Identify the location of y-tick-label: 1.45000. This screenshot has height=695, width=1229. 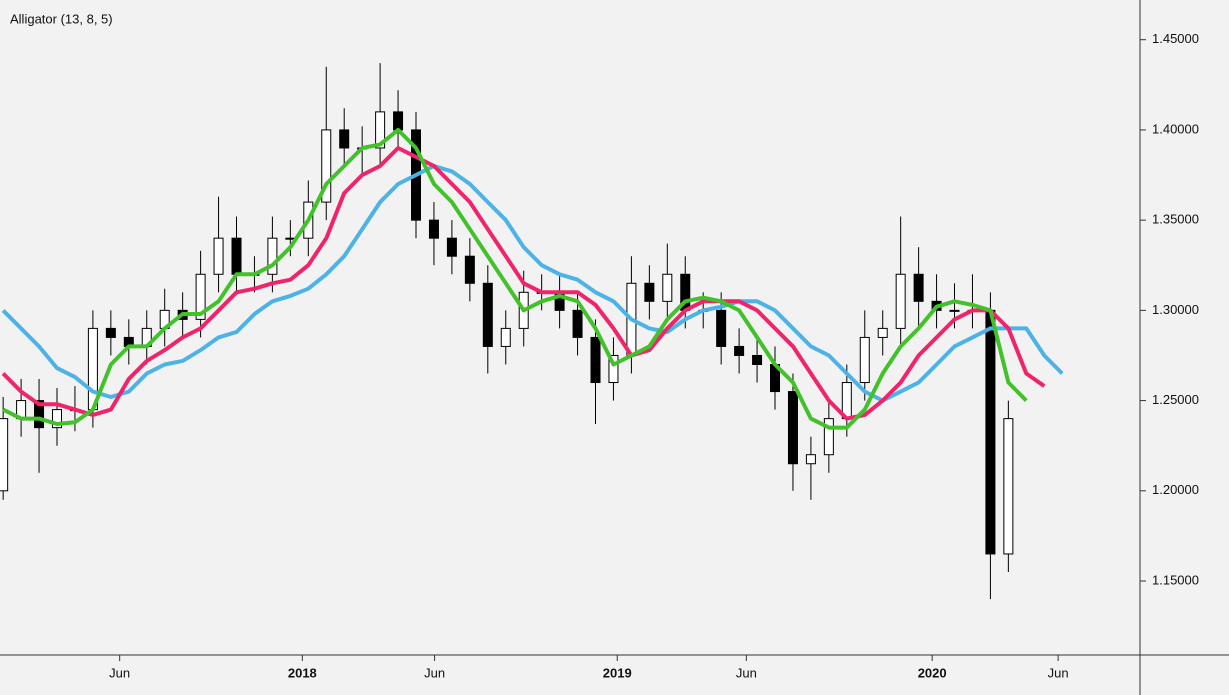
(1175, 38).